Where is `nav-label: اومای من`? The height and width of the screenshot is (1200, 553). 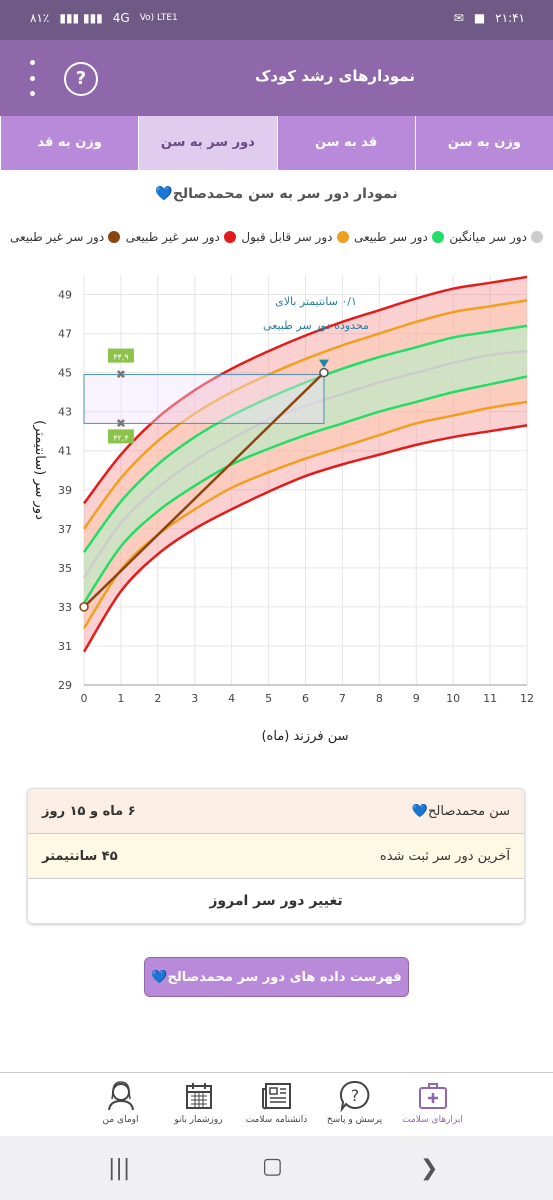 nav-label: اومای من is located at coordinates (120, 1120).